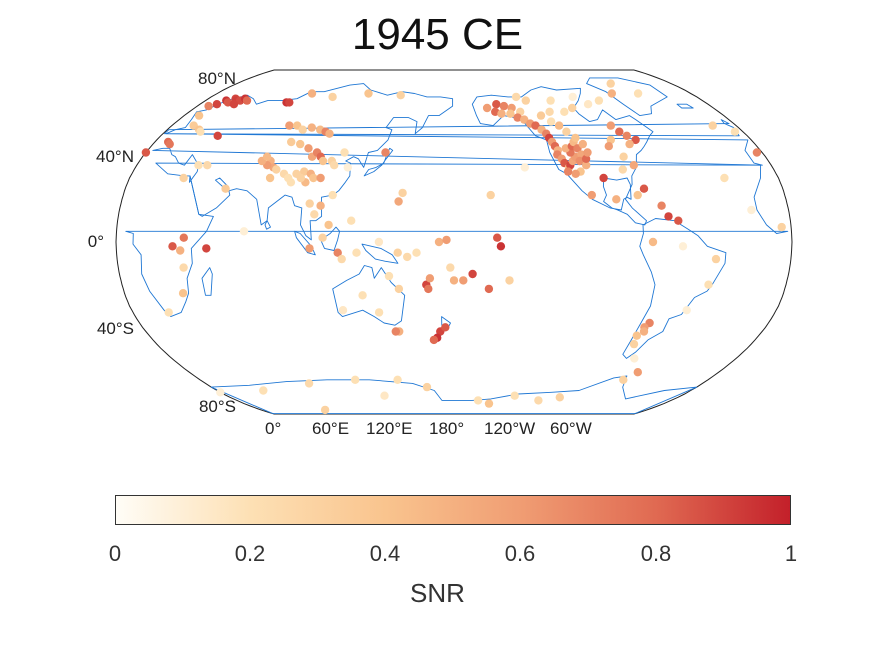  What do you see at coordinates (571, 428) in the screenshot?
I see `lon-label-60w: 60°W` at bounding box center [571, 428].